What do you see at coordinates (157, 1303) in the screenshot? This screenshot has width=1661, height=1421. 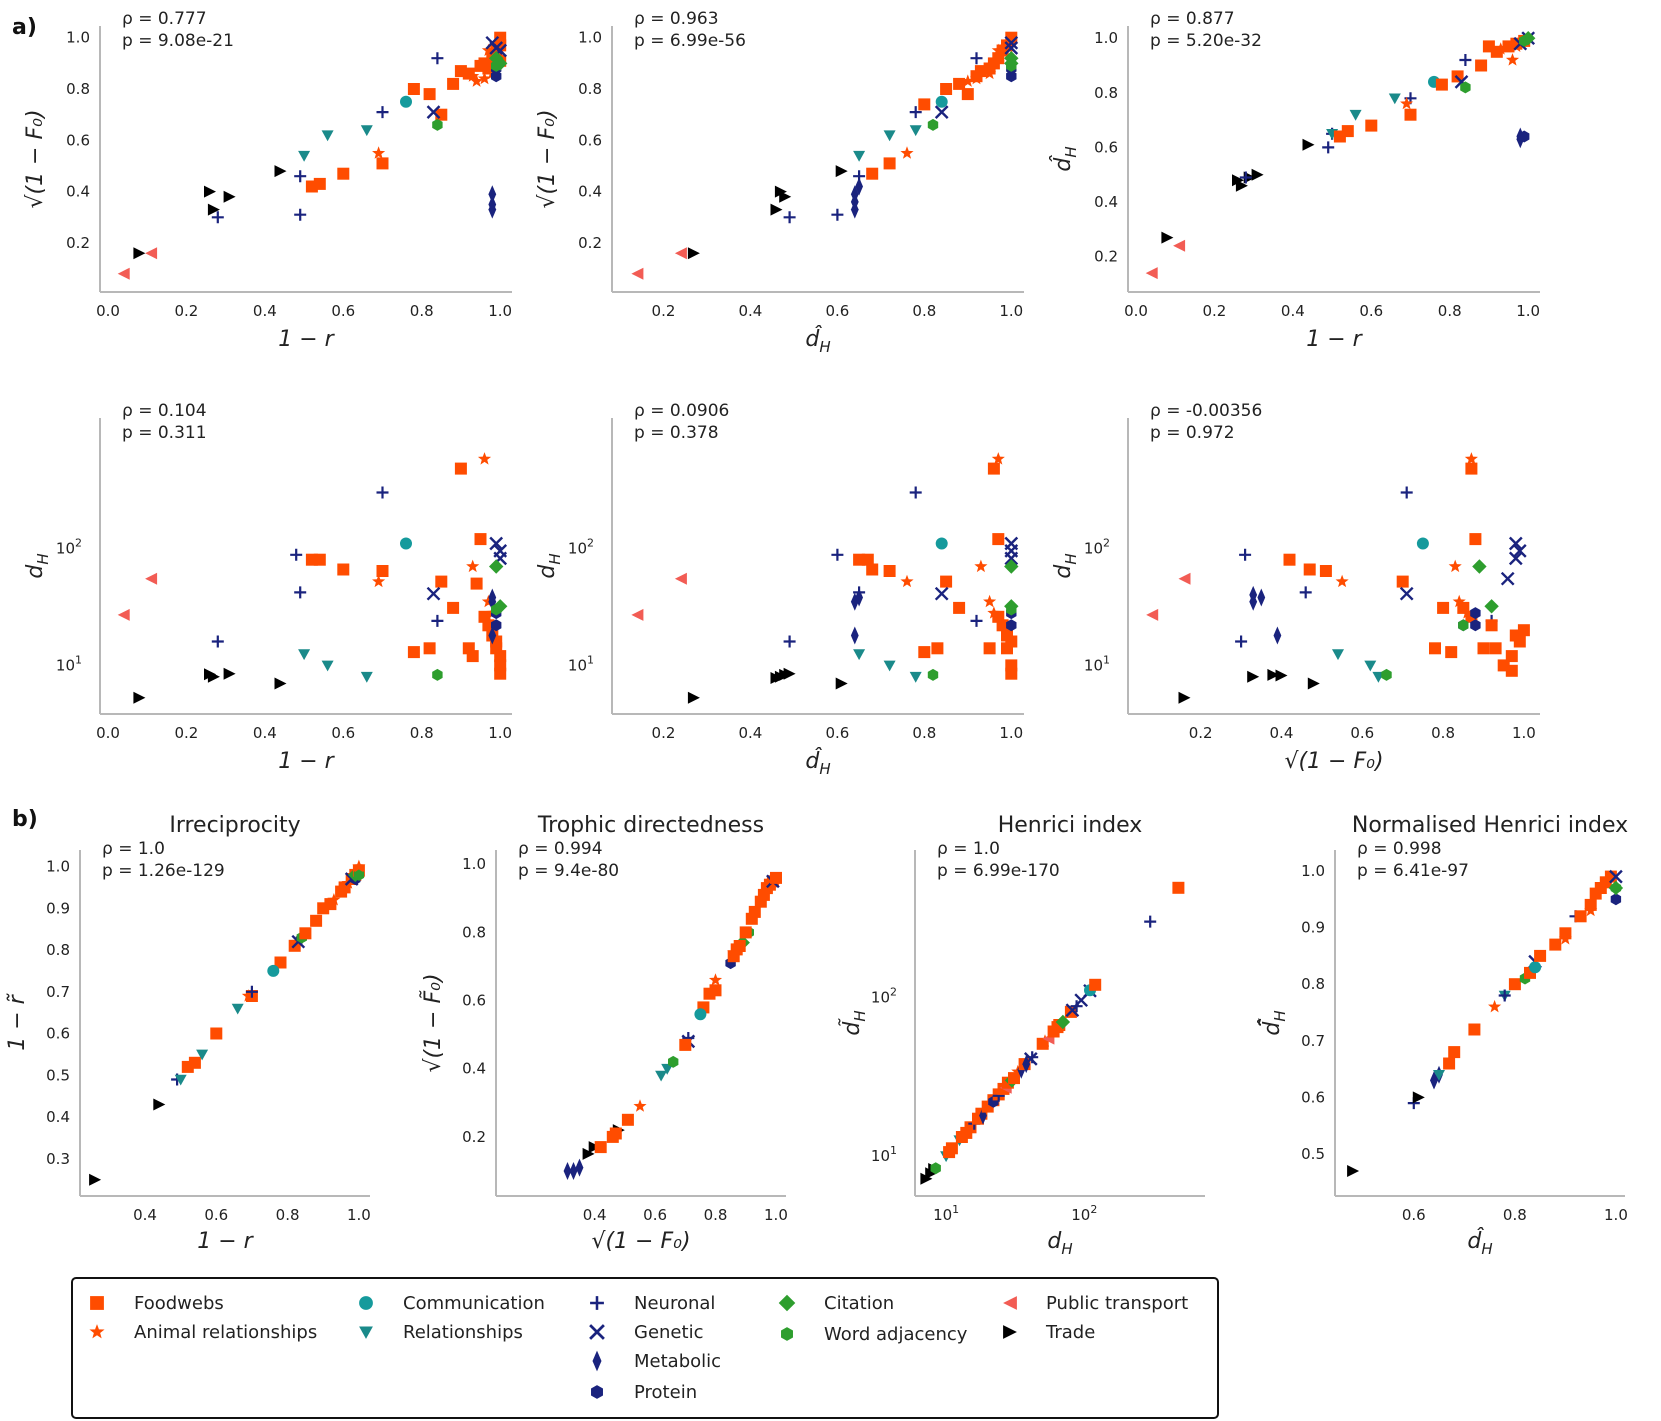 I see `legend-item-foodwebs: Foodwebs` at bounding box center [157, 1303].